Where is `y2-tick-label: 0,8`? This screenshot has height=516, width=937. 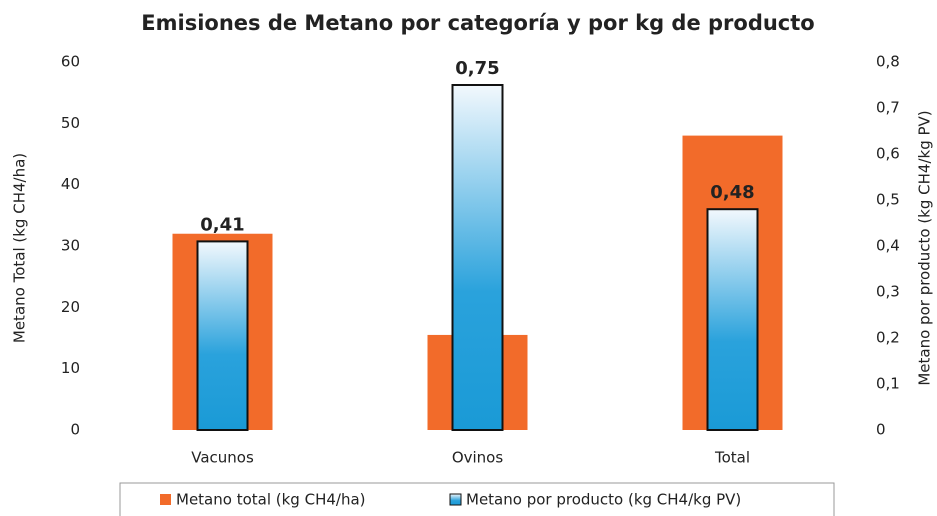
y2-tick-label: 0,8 is located at coordinates (888, 62).